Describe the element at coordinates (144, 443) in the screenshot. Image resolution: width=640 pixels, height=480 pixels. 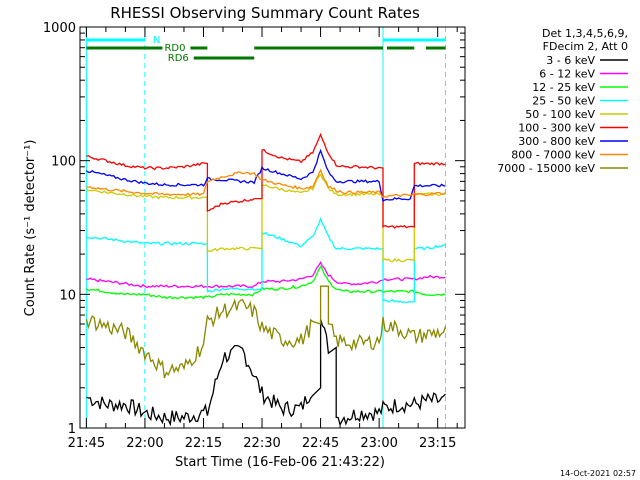
I see `x-tick-label: 22:00` at that location.